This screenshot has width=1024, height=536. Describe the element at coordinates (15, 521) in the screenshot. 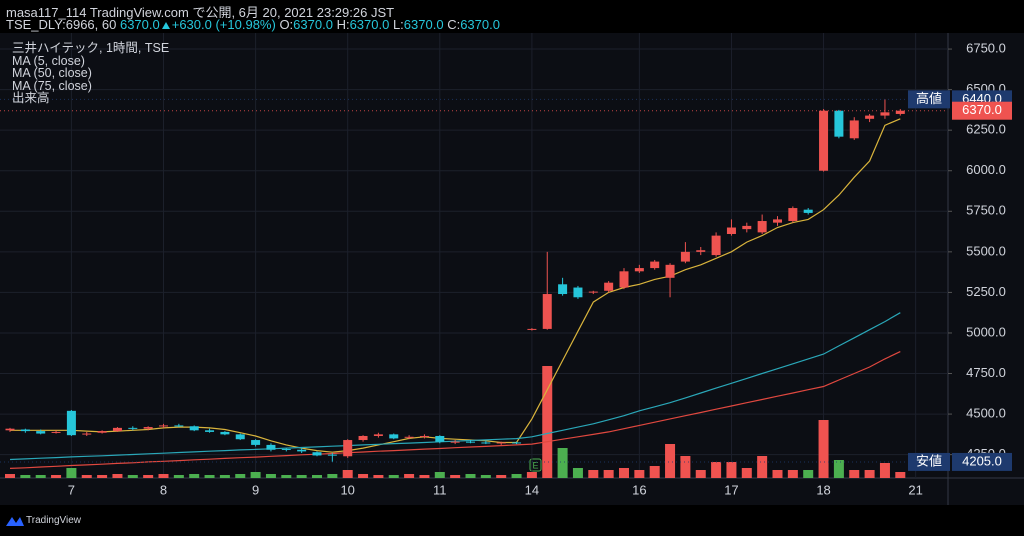

I see `brand-logo` at that location.